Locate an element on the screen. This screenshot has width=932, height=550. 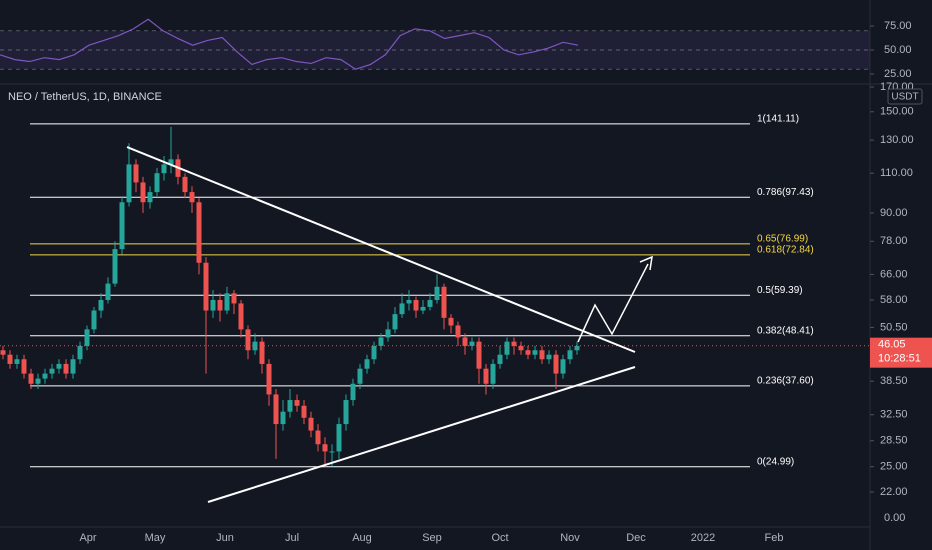
y-tick-label: 66.00 is located at coordinates (894, 274).